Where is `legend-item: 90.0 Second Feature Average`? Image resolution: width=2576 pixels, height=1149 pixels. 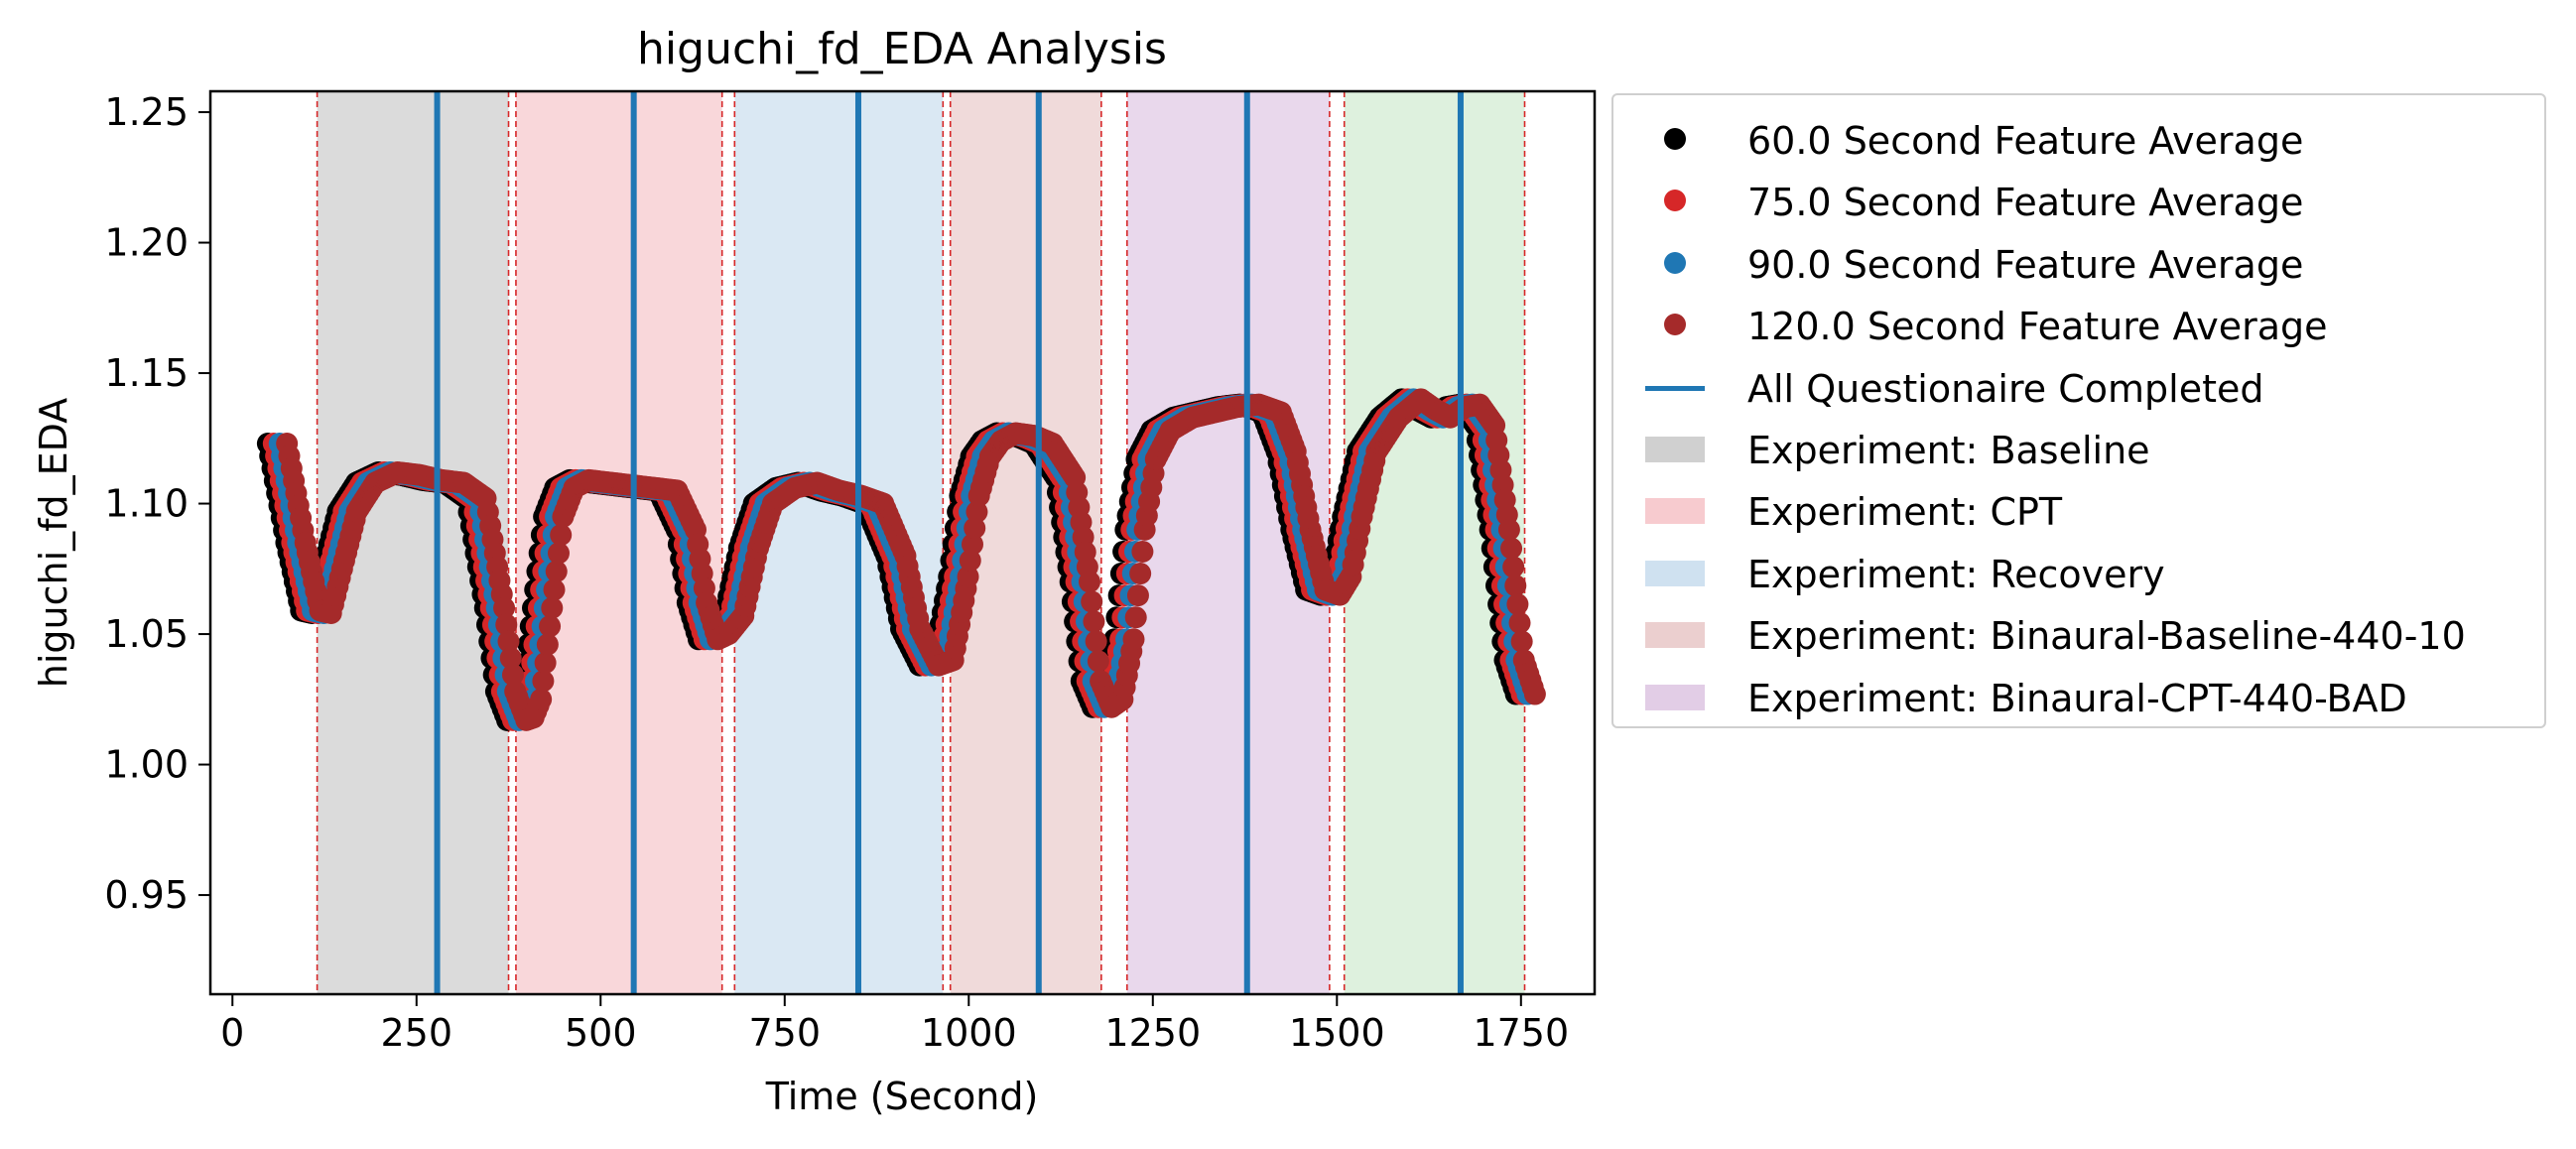 legend-item: 90.0 Second Feature Average is located at coordinates (2079, 264).